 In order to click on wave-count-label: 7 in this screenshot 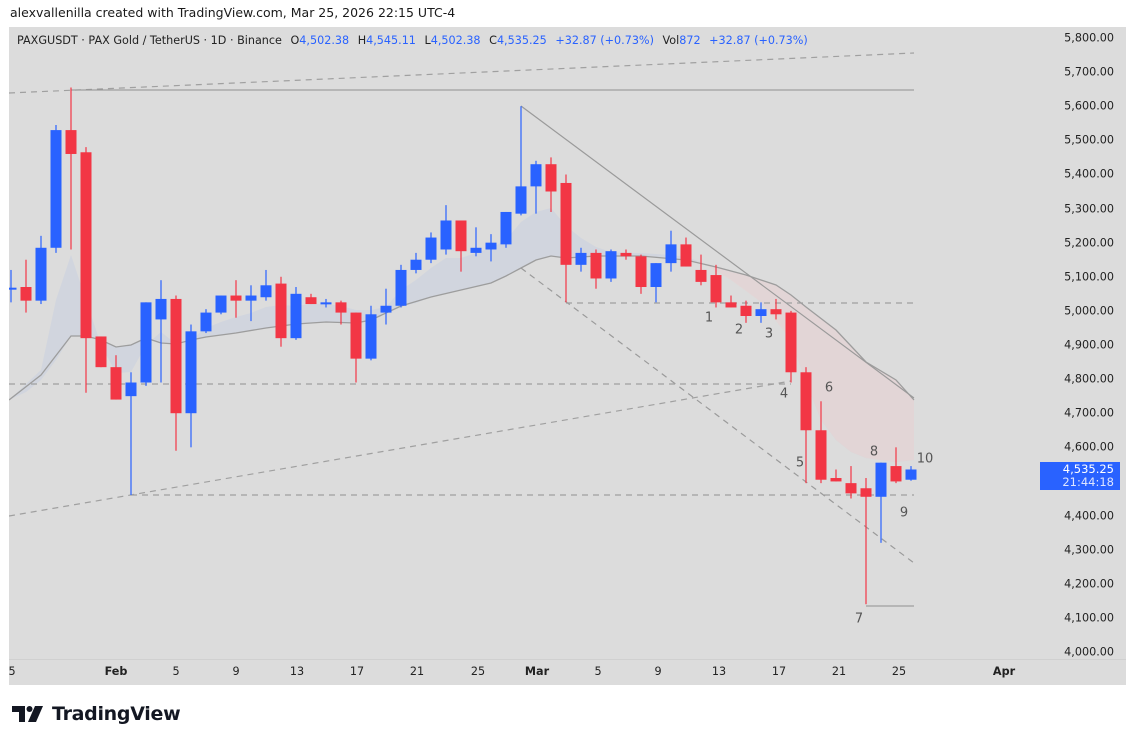, I will do `click(859, 619)`.